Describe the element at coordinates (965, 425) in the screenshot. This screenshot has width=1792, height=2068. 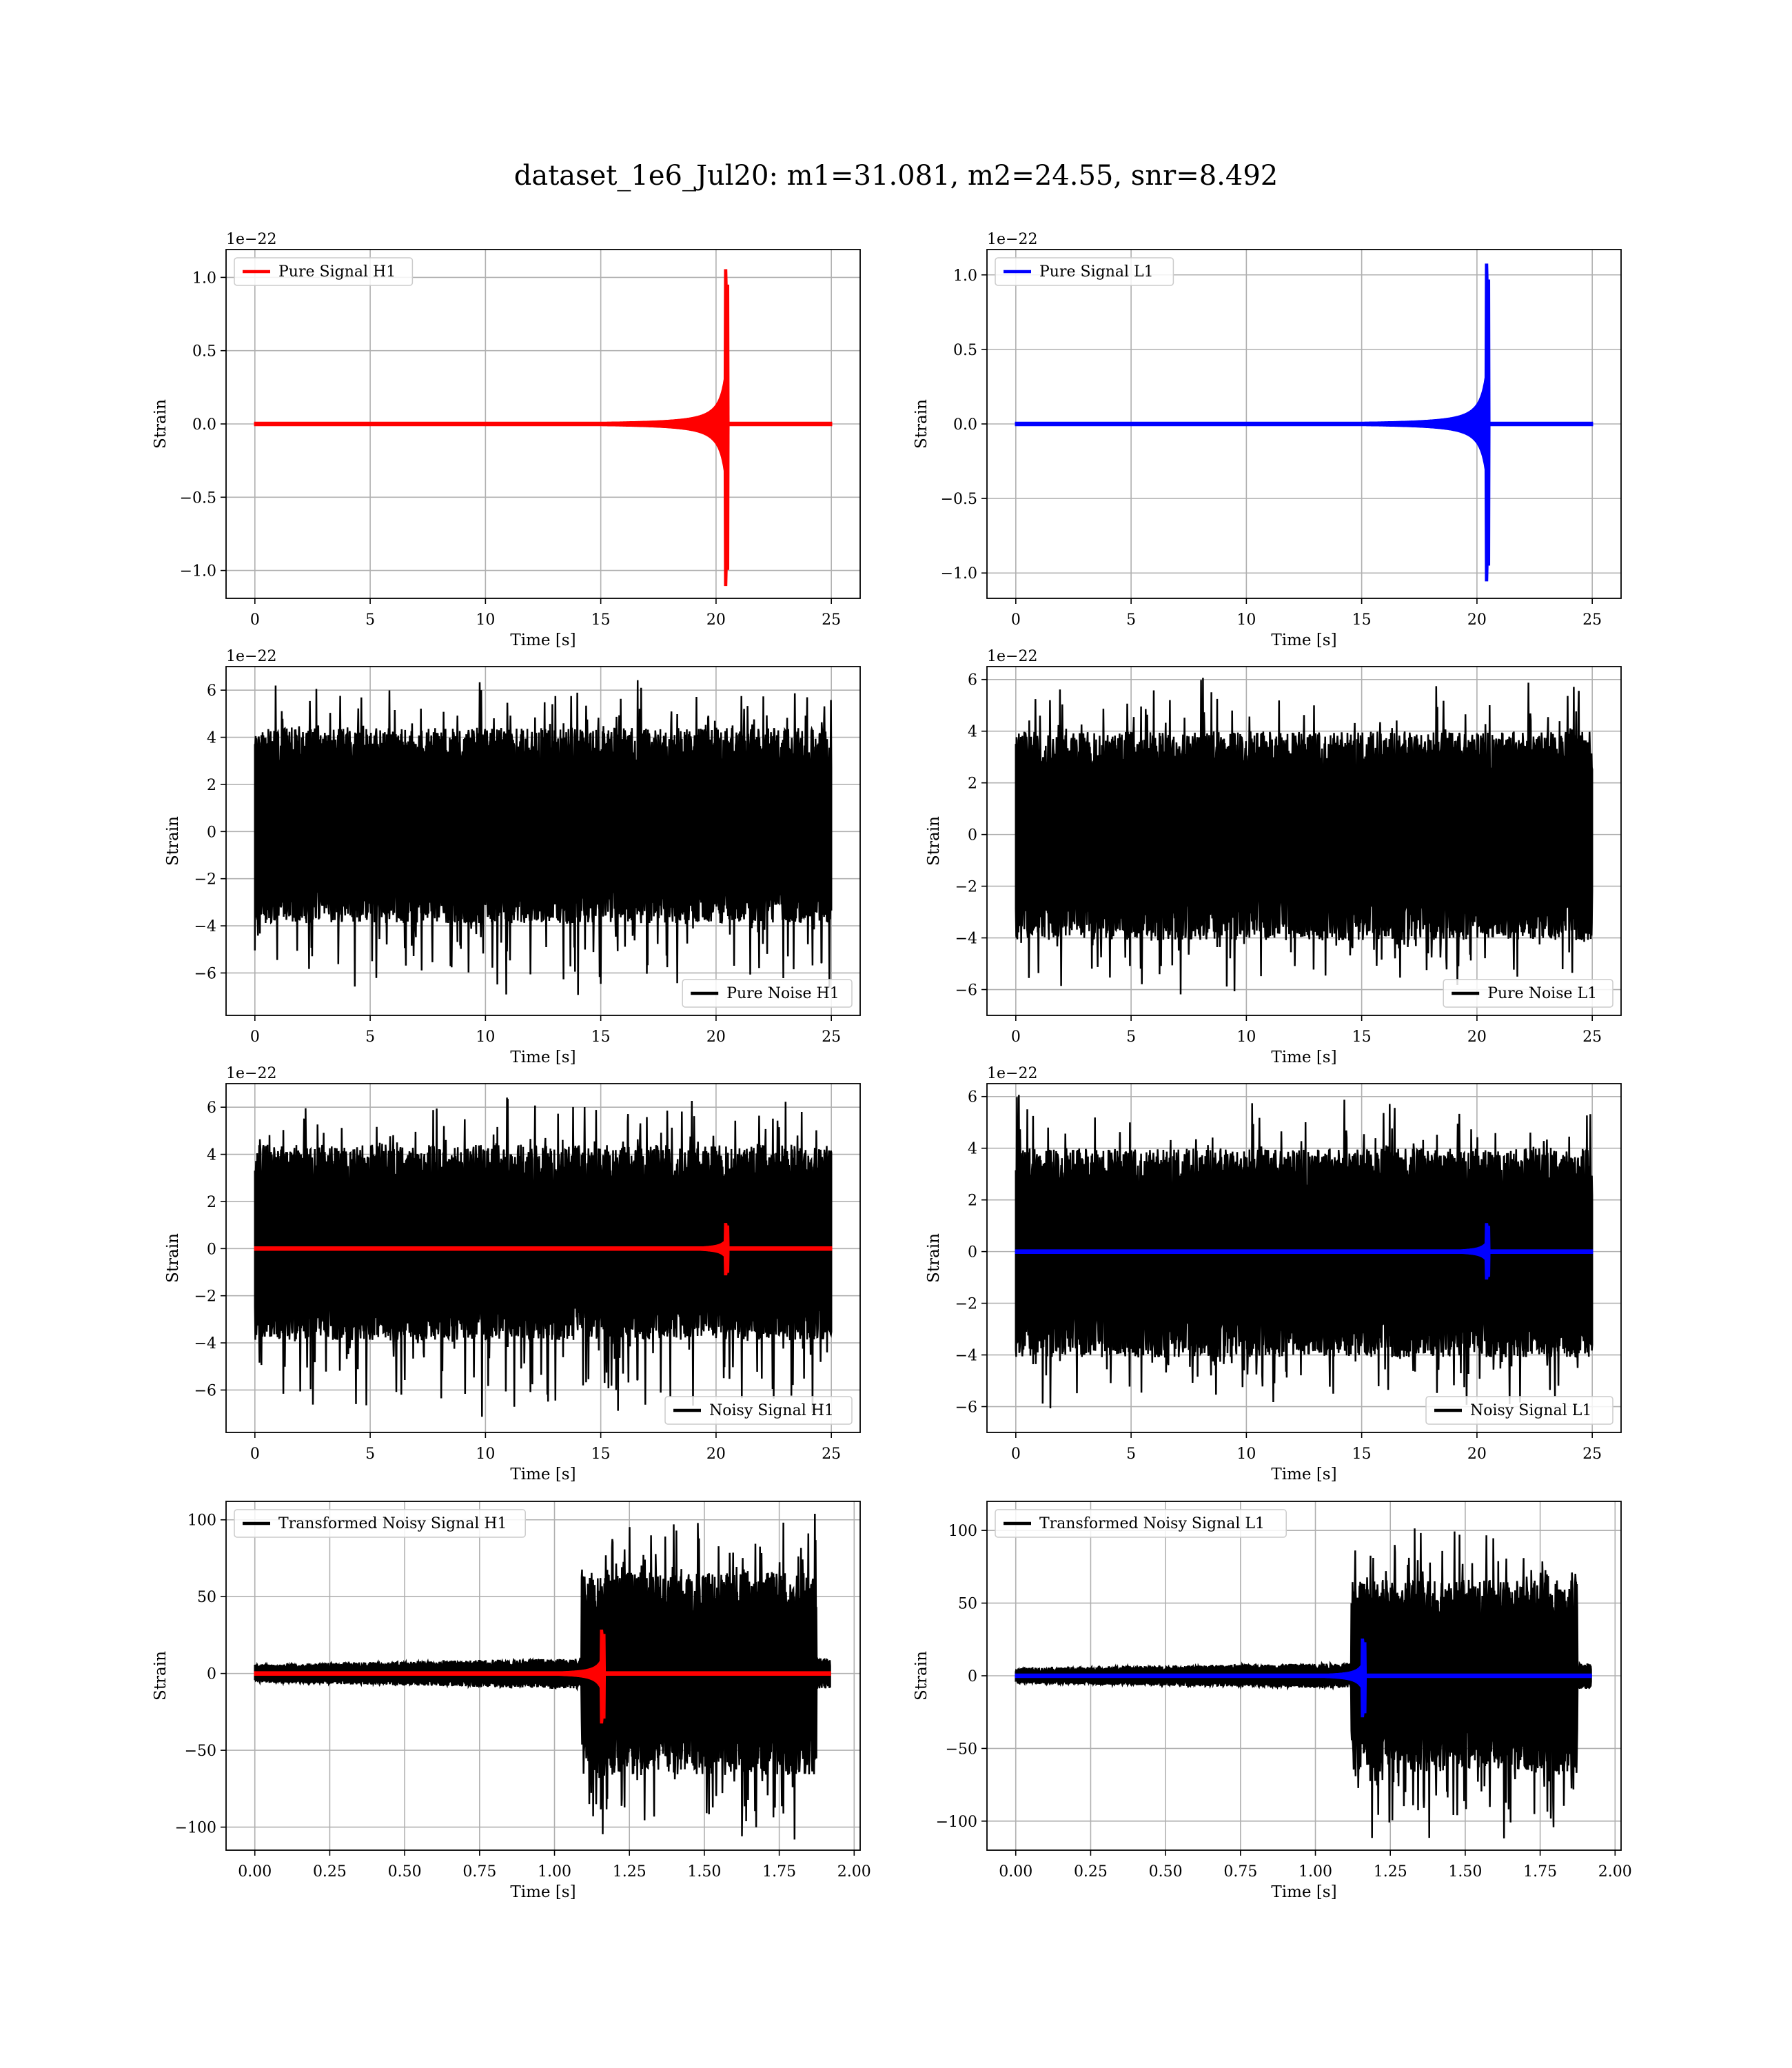
I see `y-tick-label: 0.0` at that location.